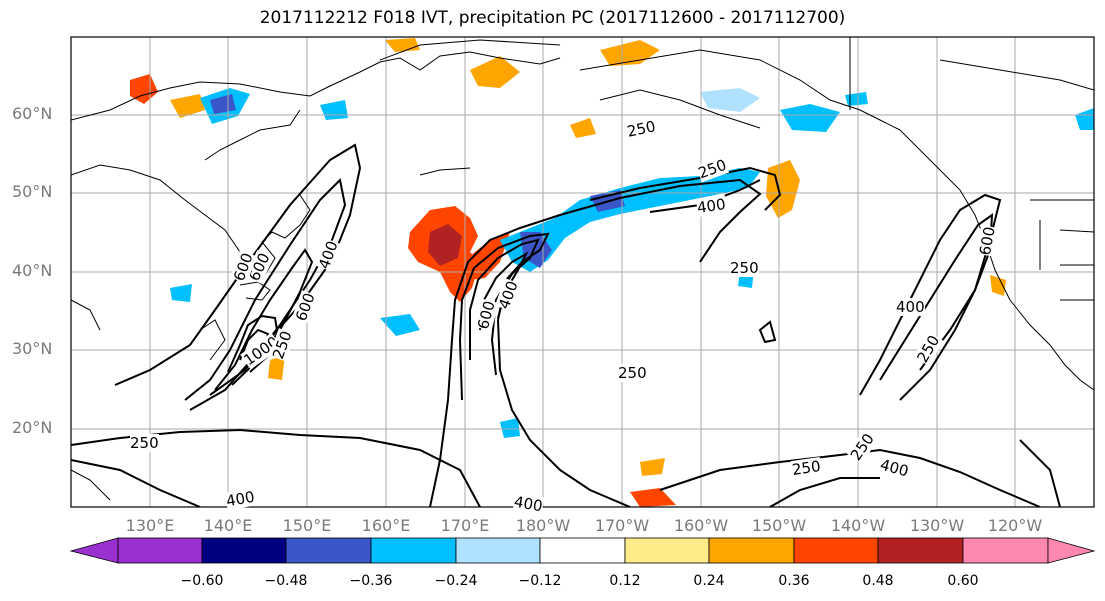 The image size is (1105, 601). Describe the element at coordinates (32, 113) in the screenshot. I see `lat-tick-label: 60°N` at that location.